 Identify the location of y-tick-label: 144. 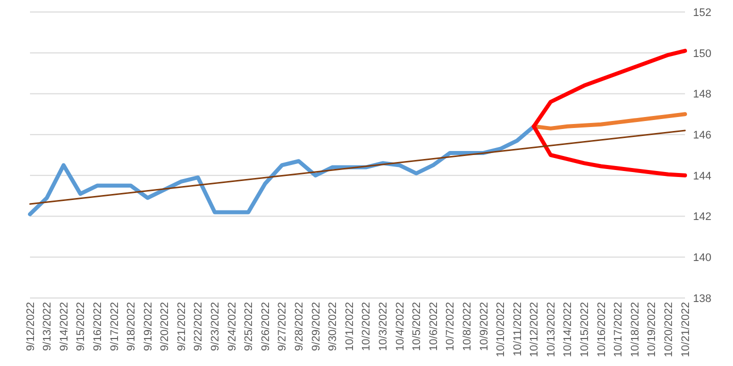
(702, 176).